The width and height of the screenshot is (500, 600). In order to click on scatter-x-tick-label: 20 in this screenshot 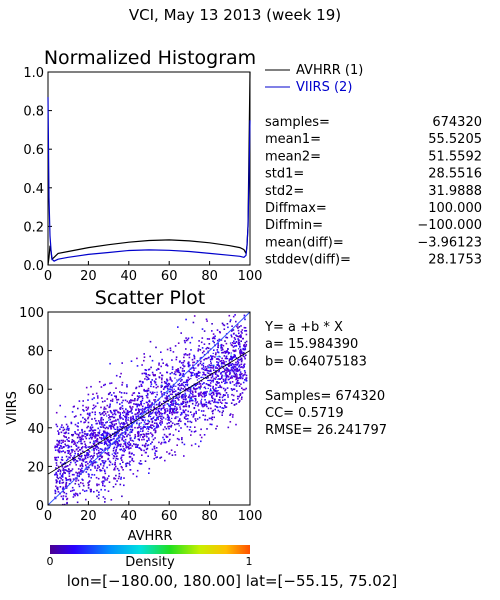, I will do `click(88, 516)`.